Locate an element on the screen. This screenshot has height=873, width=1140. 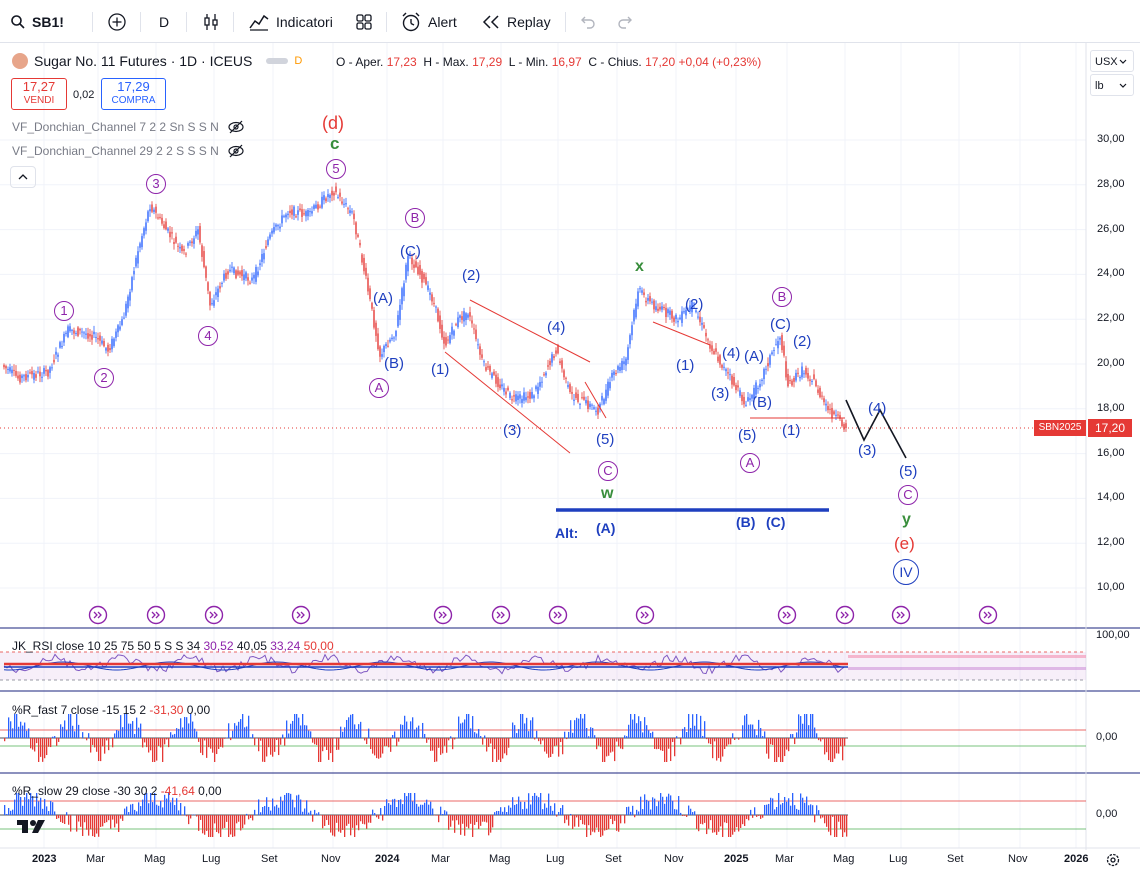
alt-wave-C: (C) is located at coordinates (776, 522).